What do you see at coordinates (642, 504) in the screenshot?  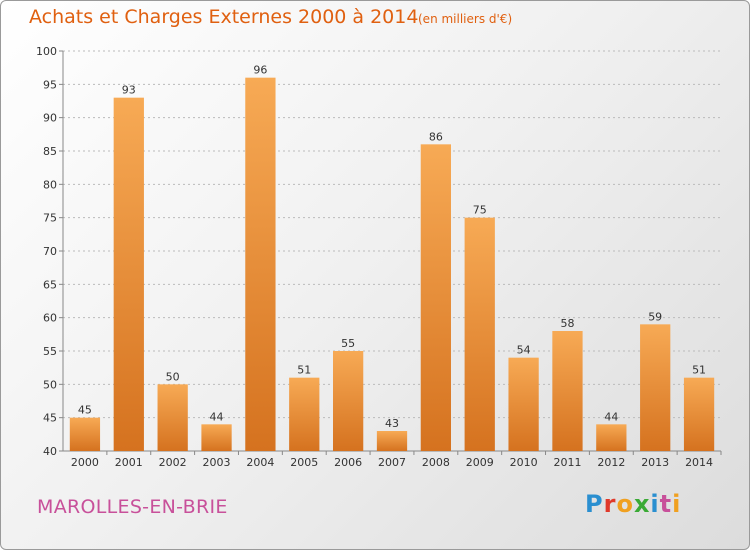 I see `logo-letter: x` at bounding box center [642, 504].